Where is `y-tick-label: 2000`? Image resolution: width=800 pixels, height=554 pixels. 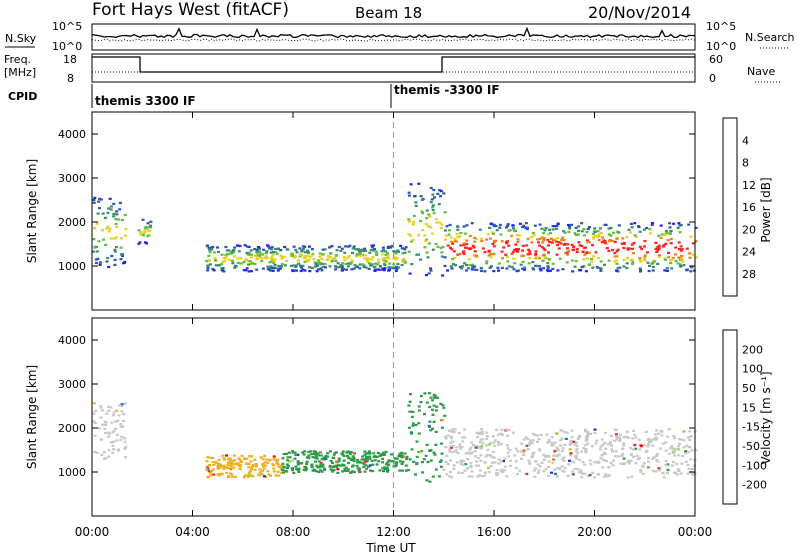 y-tick-label: 2000 is located at coordinates (72, 428).